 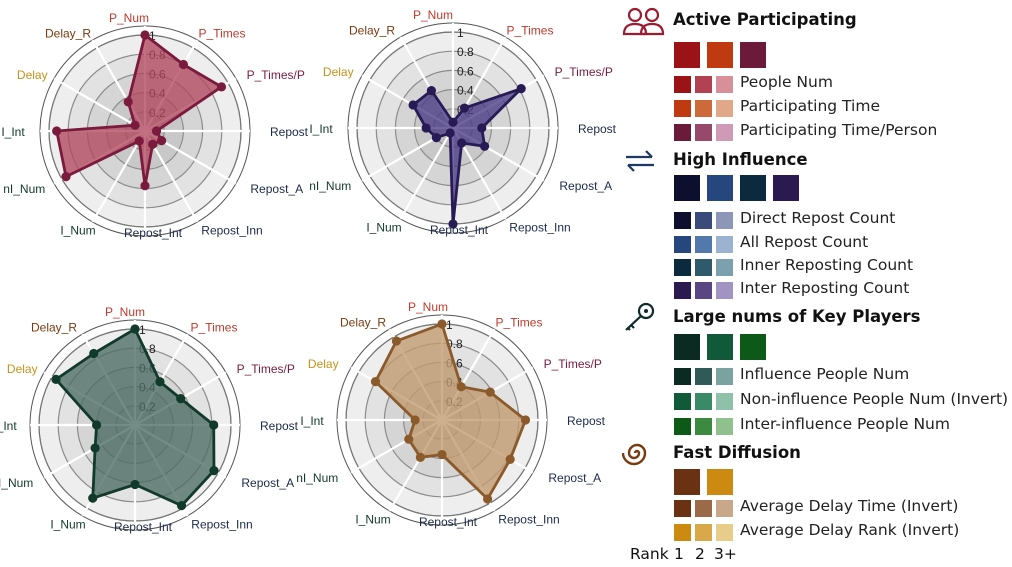 I want to click on legend-item-label: All Repost Count, so click(x=804, y=242).